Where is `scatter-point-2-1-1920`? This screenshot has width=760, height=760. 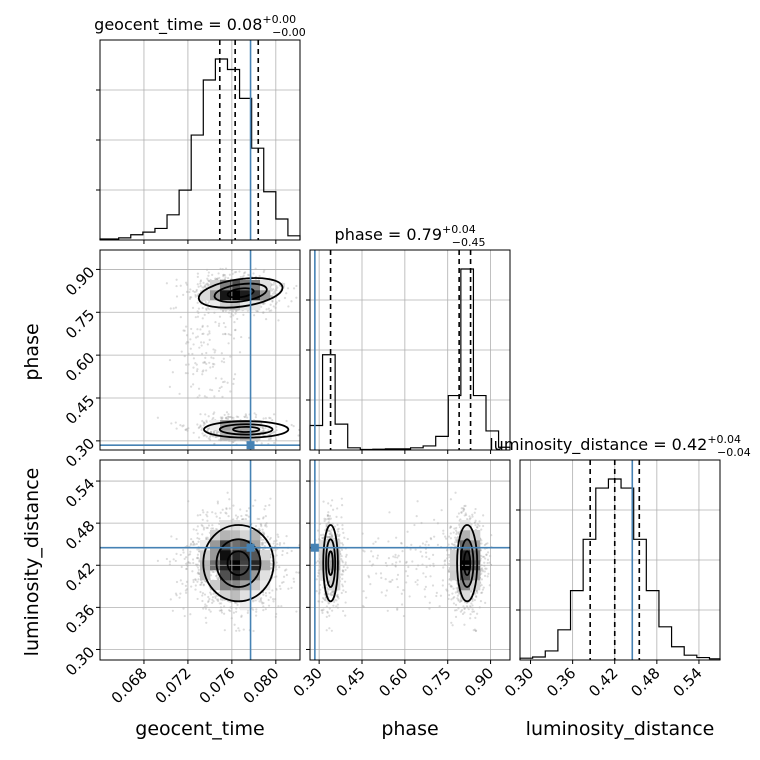 scatter-point-2-1-1920 is located at coordinates (337, 596).